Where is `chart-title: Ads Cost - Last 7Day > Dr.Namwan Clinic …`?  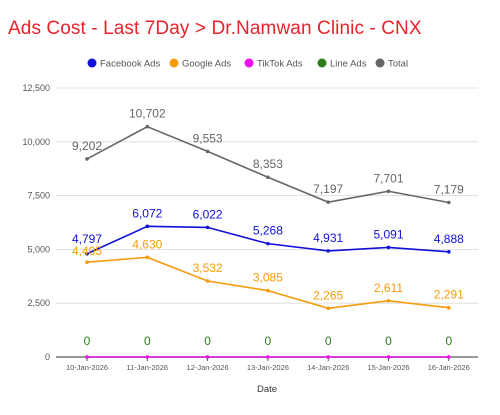
chart-title: Ads Cost - Last 7Day > Dr.Namwan Clinic … is located at coordinates (215, 28).